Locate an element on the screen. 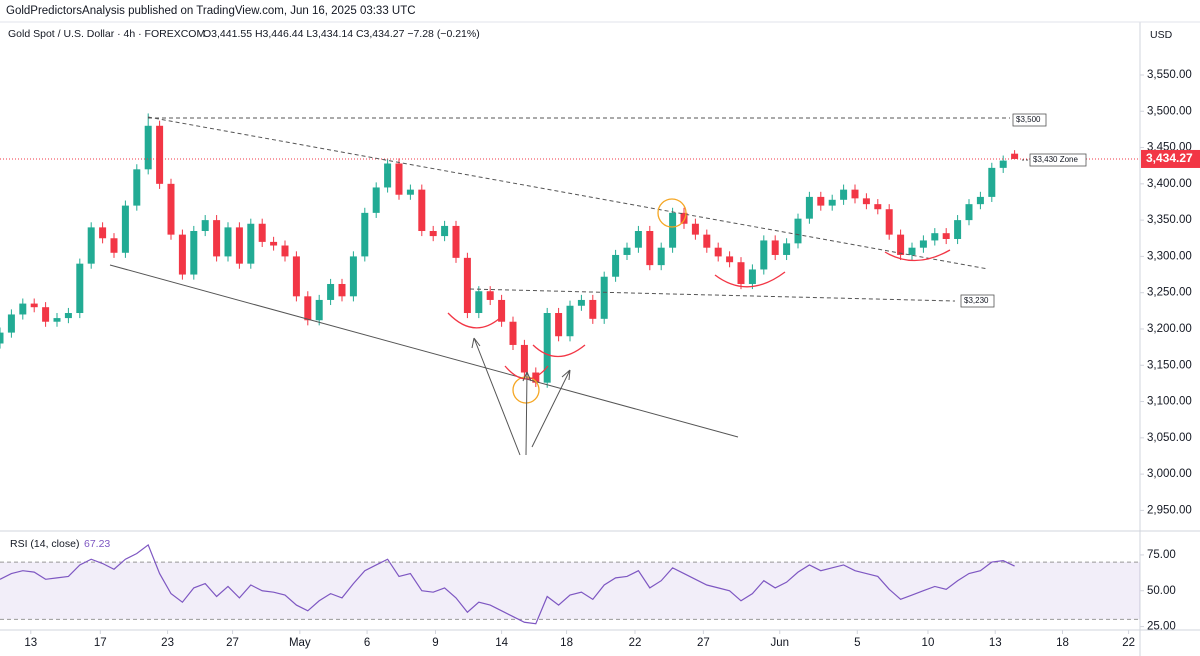 This screenshot has width=1200, height=656. neckline is located at coordinates (712, 295).